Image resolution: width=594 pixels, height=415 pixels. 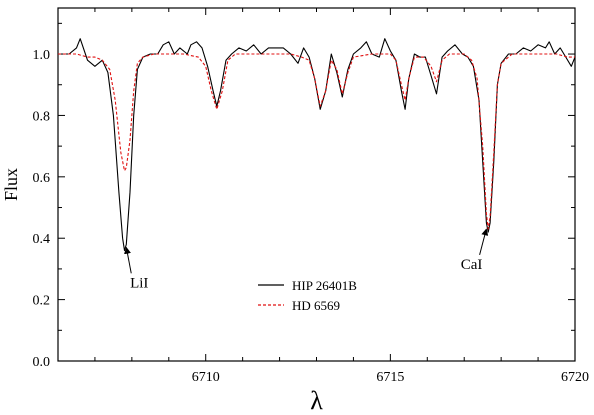 I want to click on legend: HIP 26401B HD 6569, so click(x=307, y=295).